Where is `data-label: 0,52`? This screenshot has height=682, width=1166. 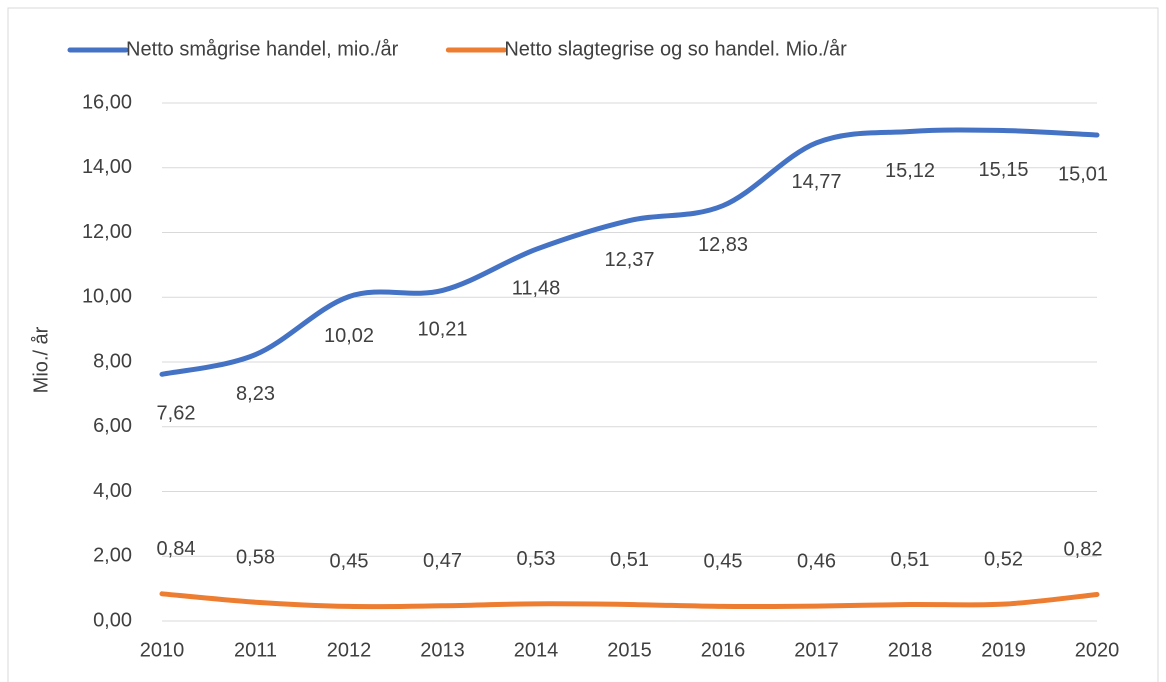
data-label: 0,52 is located at coordinates (1003, 559).